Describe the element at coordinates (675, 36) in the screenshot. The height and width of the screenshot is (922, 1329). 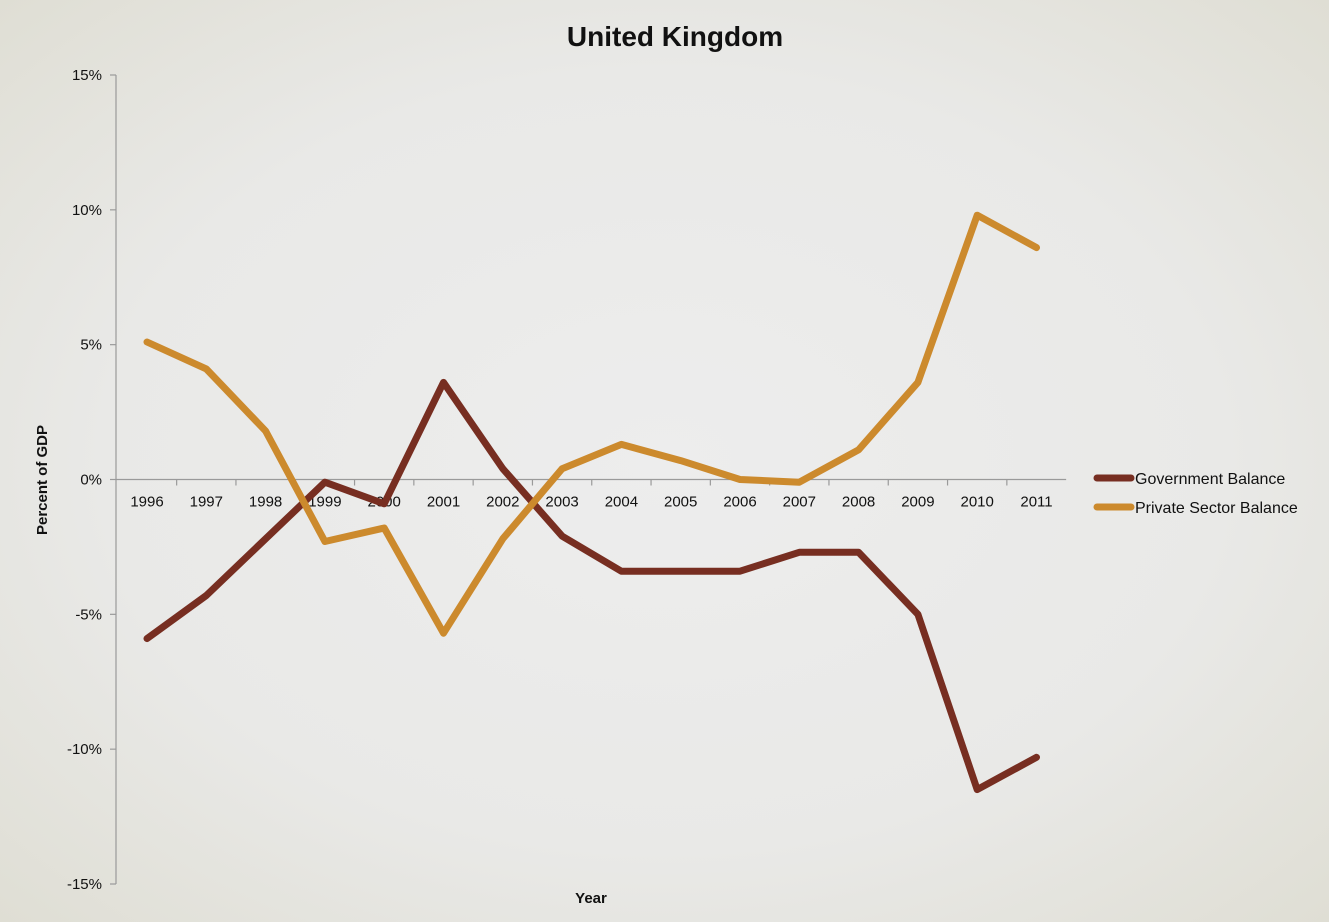
I see `chart-title: United Kingdom` at that location.